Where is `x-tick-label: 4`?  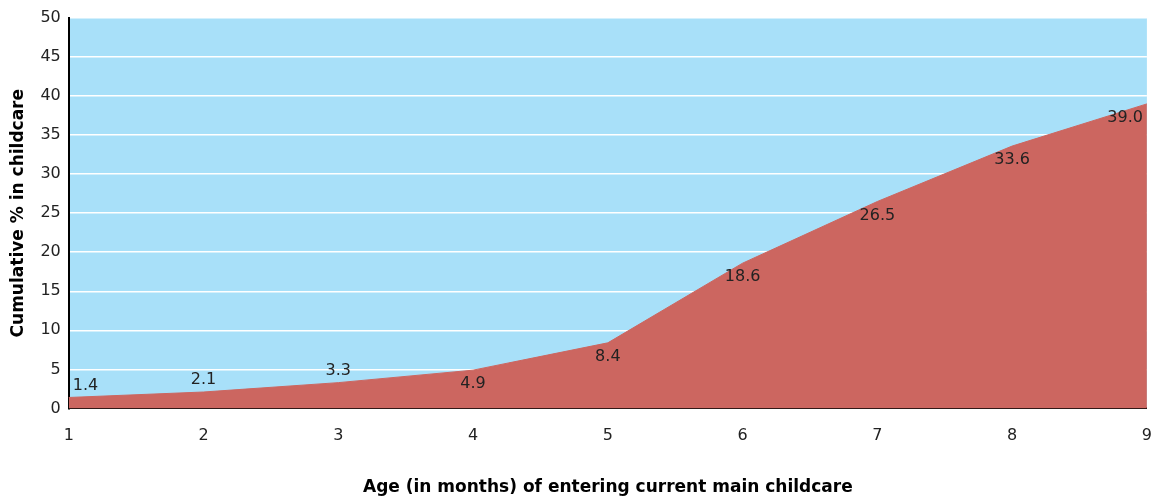 x-tick-label: 4 is located at coordinates (473, 435).